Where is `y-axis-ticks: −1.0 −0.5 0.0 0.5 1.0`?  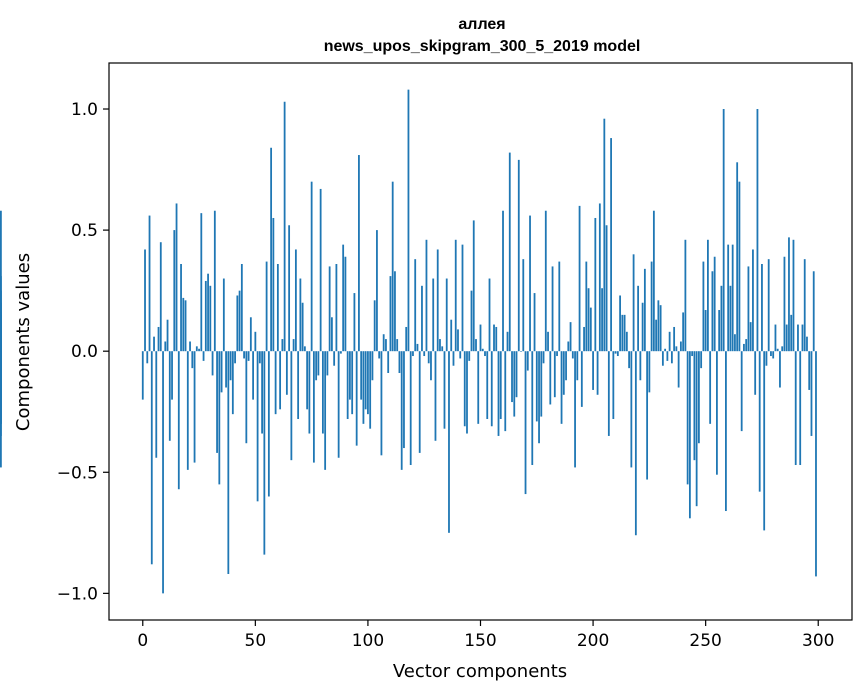
y-axis-ticks: −1.0 −0.5 0.0 0.5 1.0 is located at coordinates (83, 352).